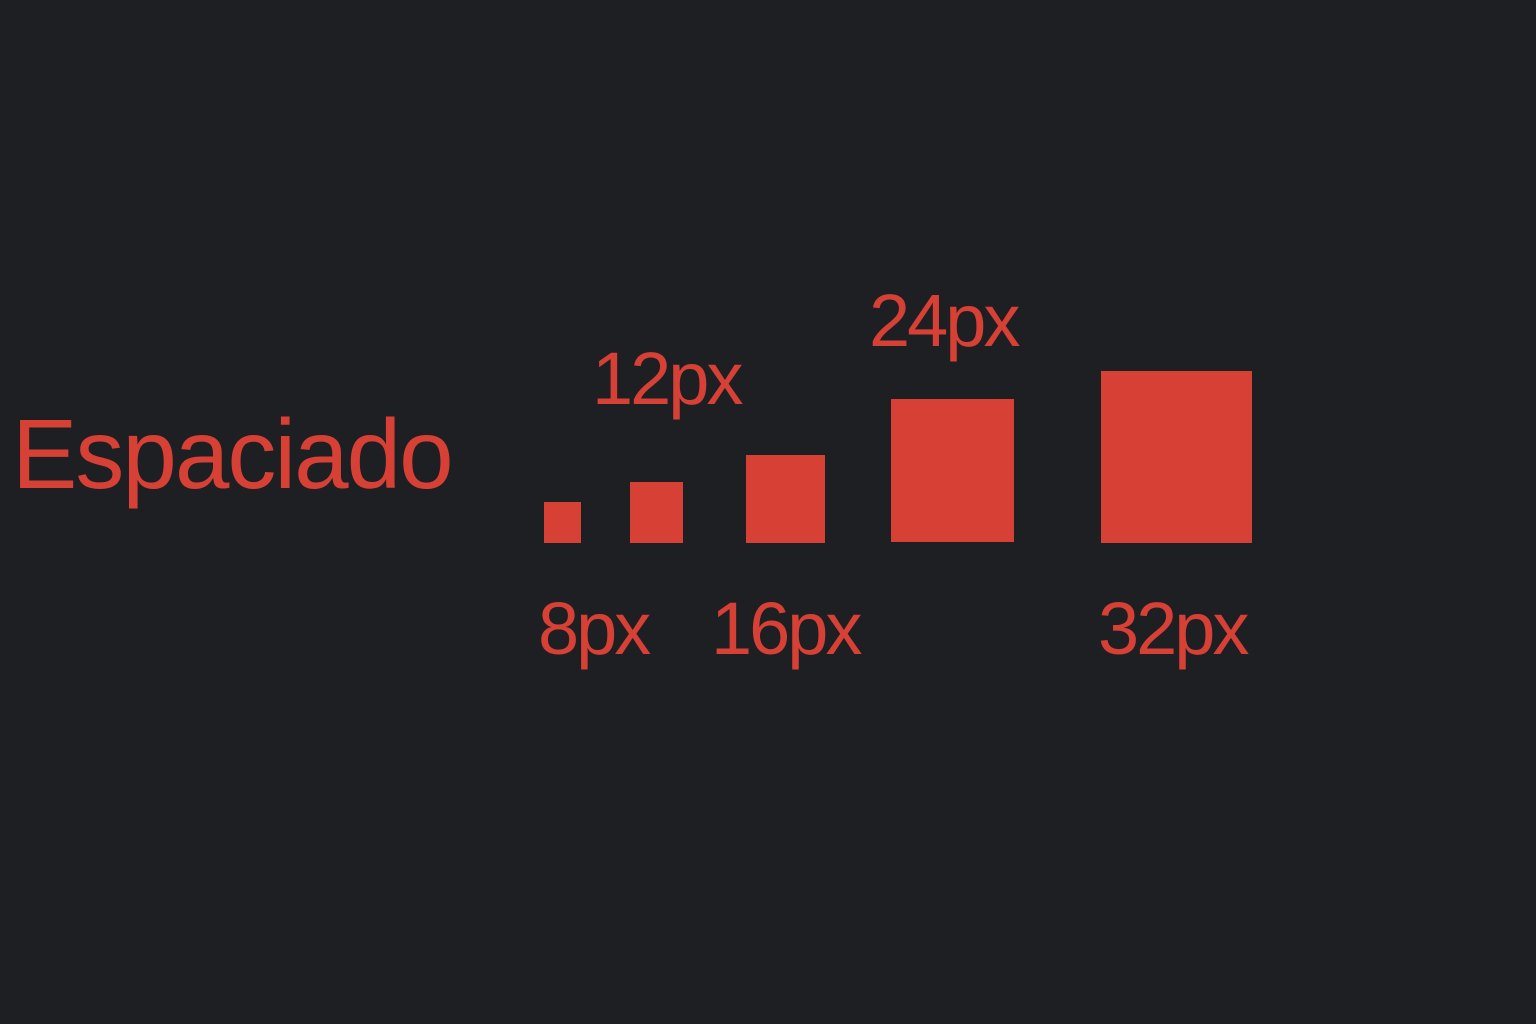 The image size is (1536, 1024). I want to click on spacing-label-12: 12px, so click(667, 378).